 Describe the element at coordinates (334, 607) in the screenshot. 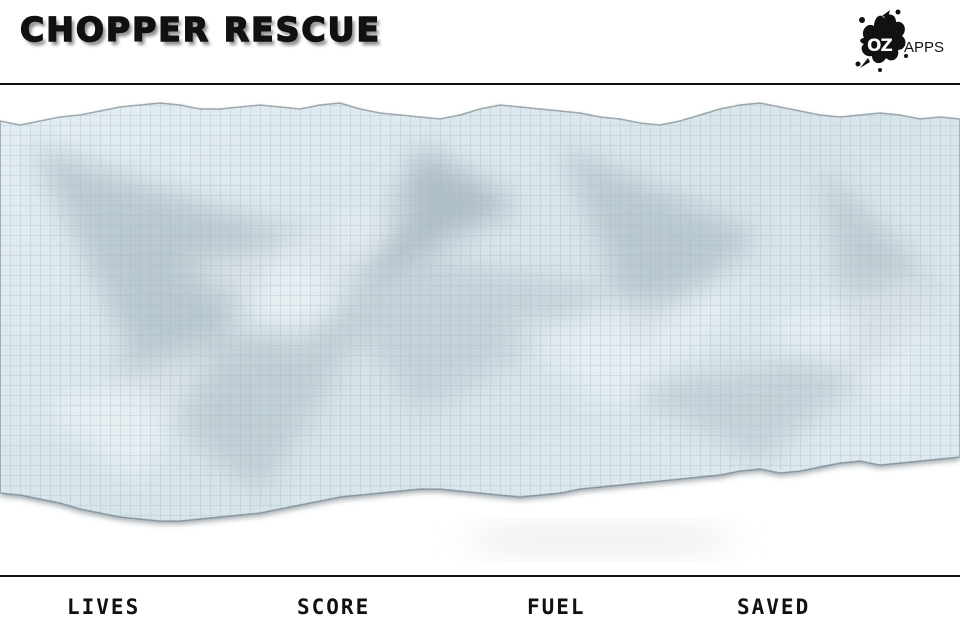

I see `score-label: SCORE` at that location.